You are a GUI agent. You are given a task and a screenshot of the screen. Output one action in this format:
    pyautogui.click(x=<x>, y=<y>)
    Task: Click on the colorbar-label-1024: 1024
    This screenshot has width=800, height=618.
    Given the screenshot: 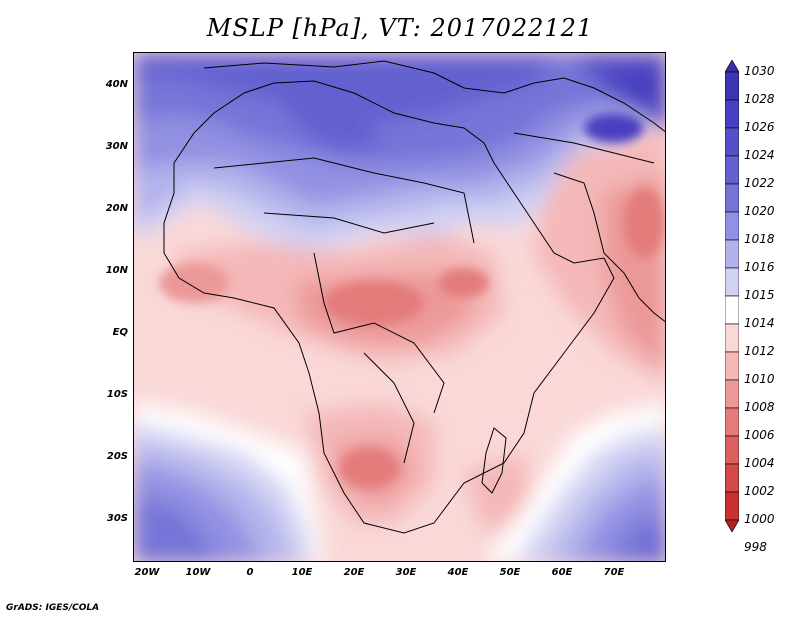 What is the action you would take?
    pyautogui.click(x=759, y=155)
    